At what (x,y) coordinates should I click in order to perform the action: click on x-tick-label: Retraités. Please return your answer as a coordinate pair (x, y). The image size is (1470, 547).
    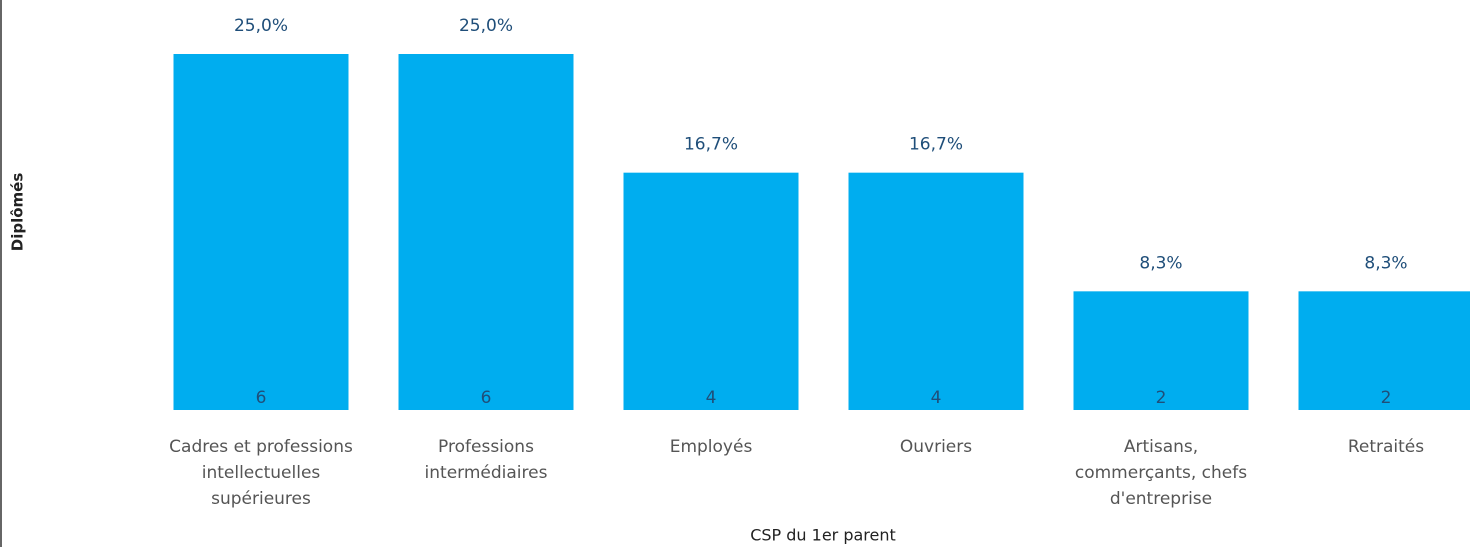
    Looking at the image, I should click on (1386, 447).